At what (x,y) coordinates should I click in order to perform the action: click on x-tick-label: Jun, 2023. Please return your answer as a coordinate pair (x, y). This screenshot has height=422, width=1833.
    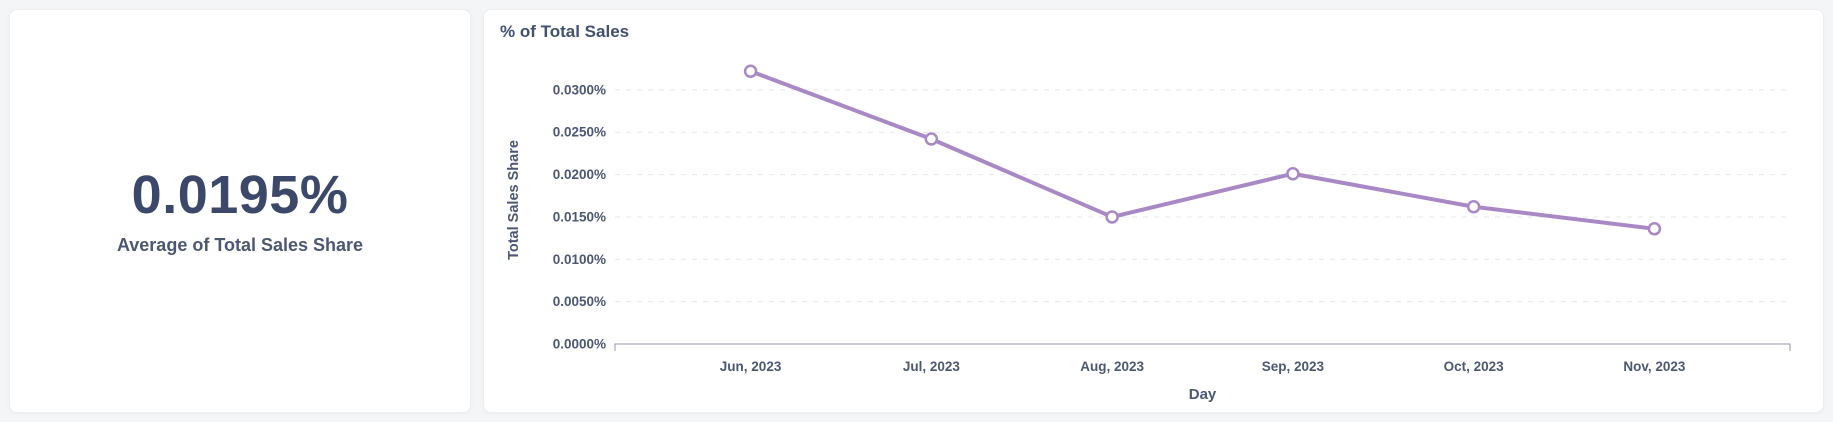
    Looking at the image, I should click on (751, 366).